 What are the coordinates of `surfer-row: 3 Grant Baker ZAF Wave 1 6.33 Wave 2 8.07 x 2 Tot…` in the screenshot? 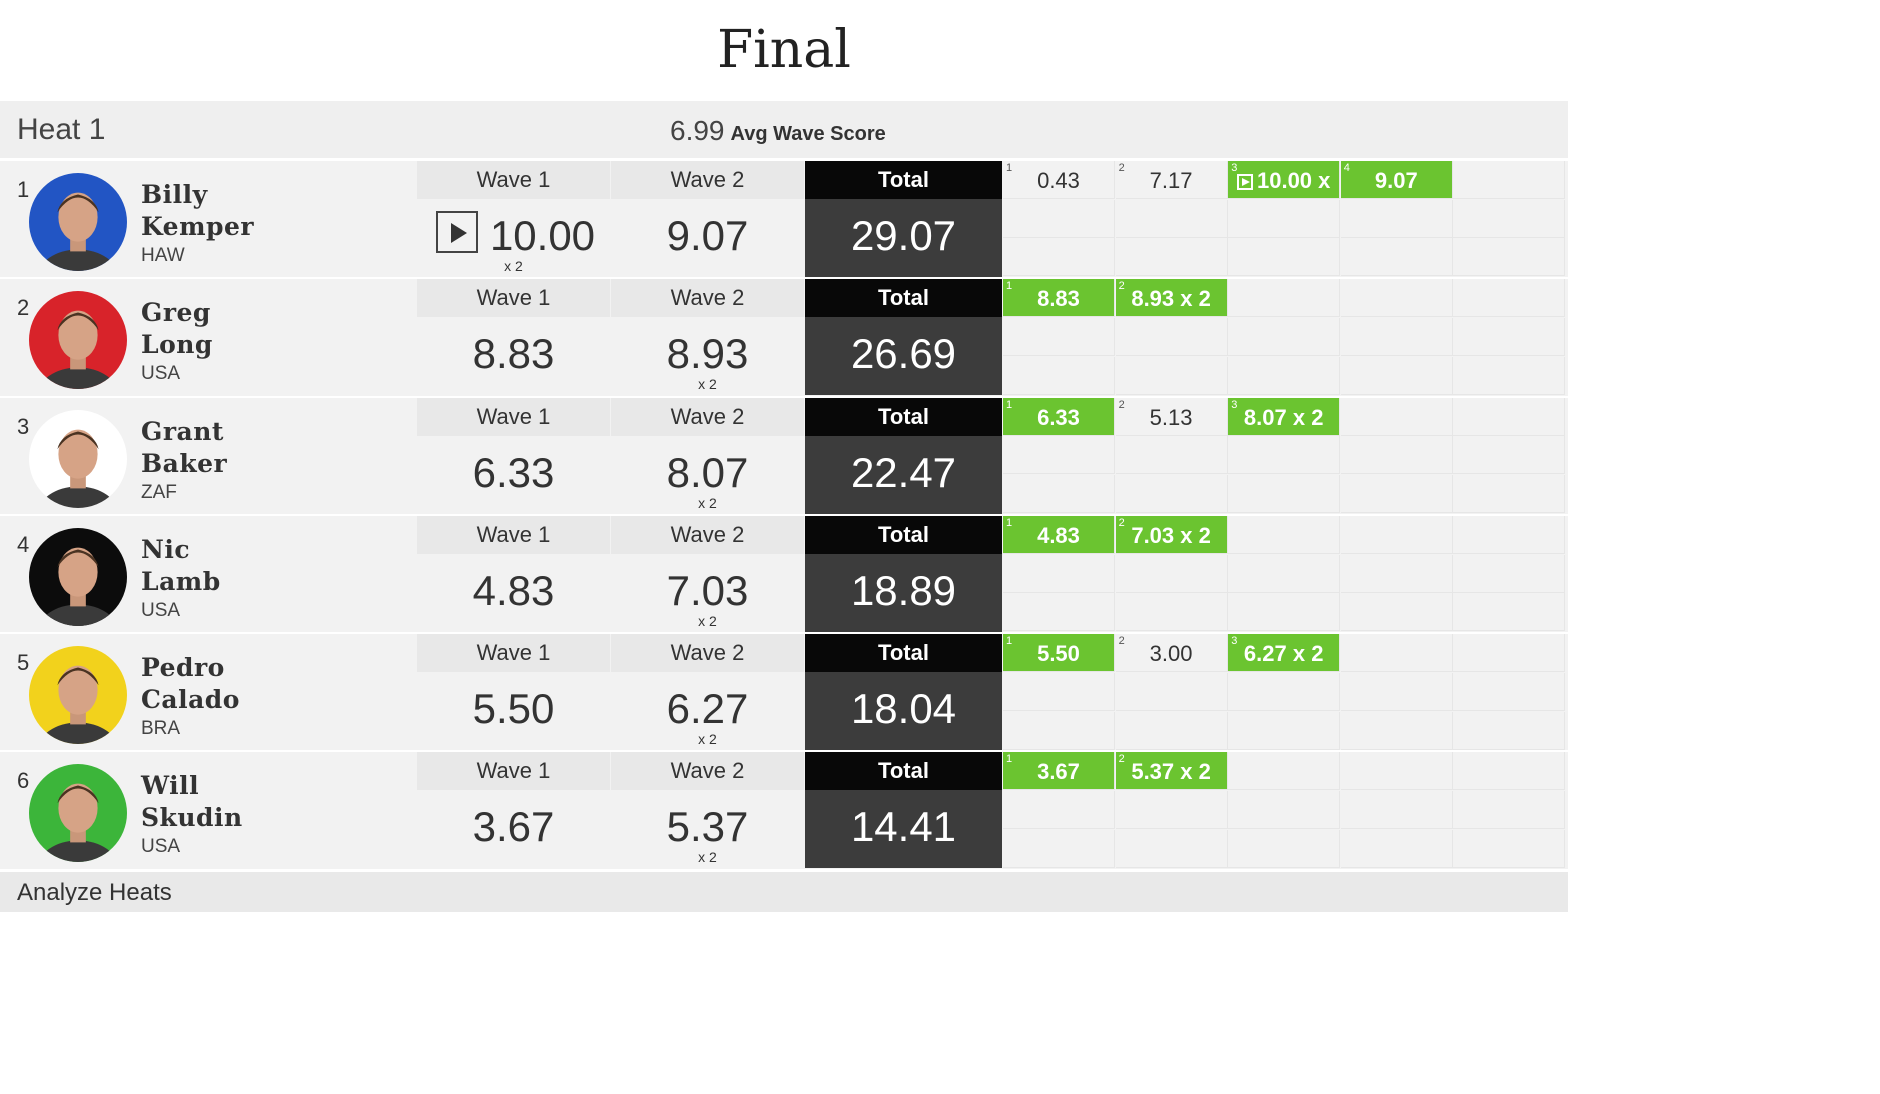 It's located at (784, 456).